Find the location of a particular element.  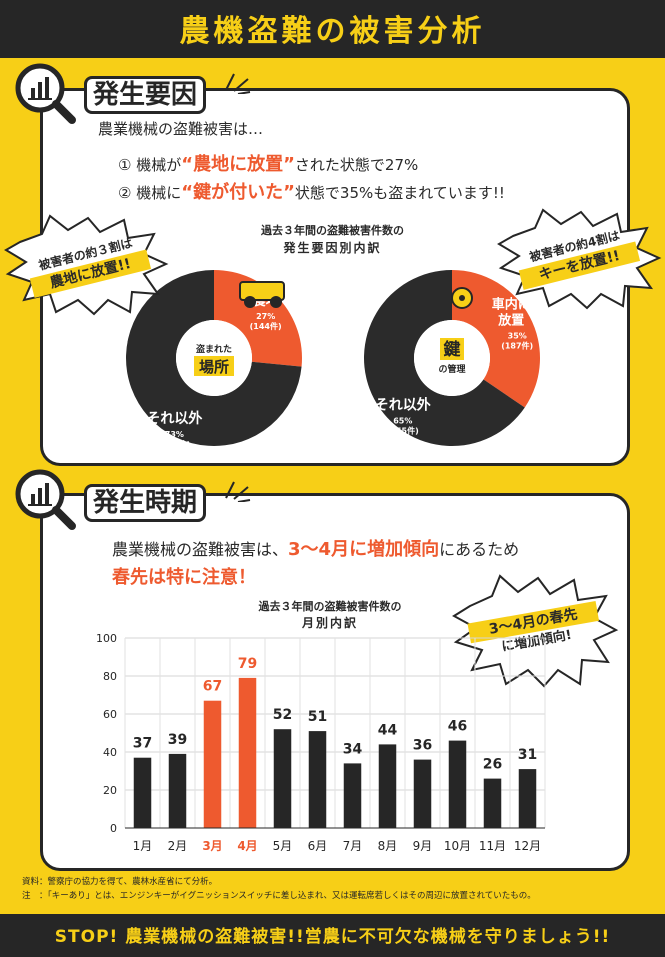

tractor-icon is located at coordinates (262, 291).